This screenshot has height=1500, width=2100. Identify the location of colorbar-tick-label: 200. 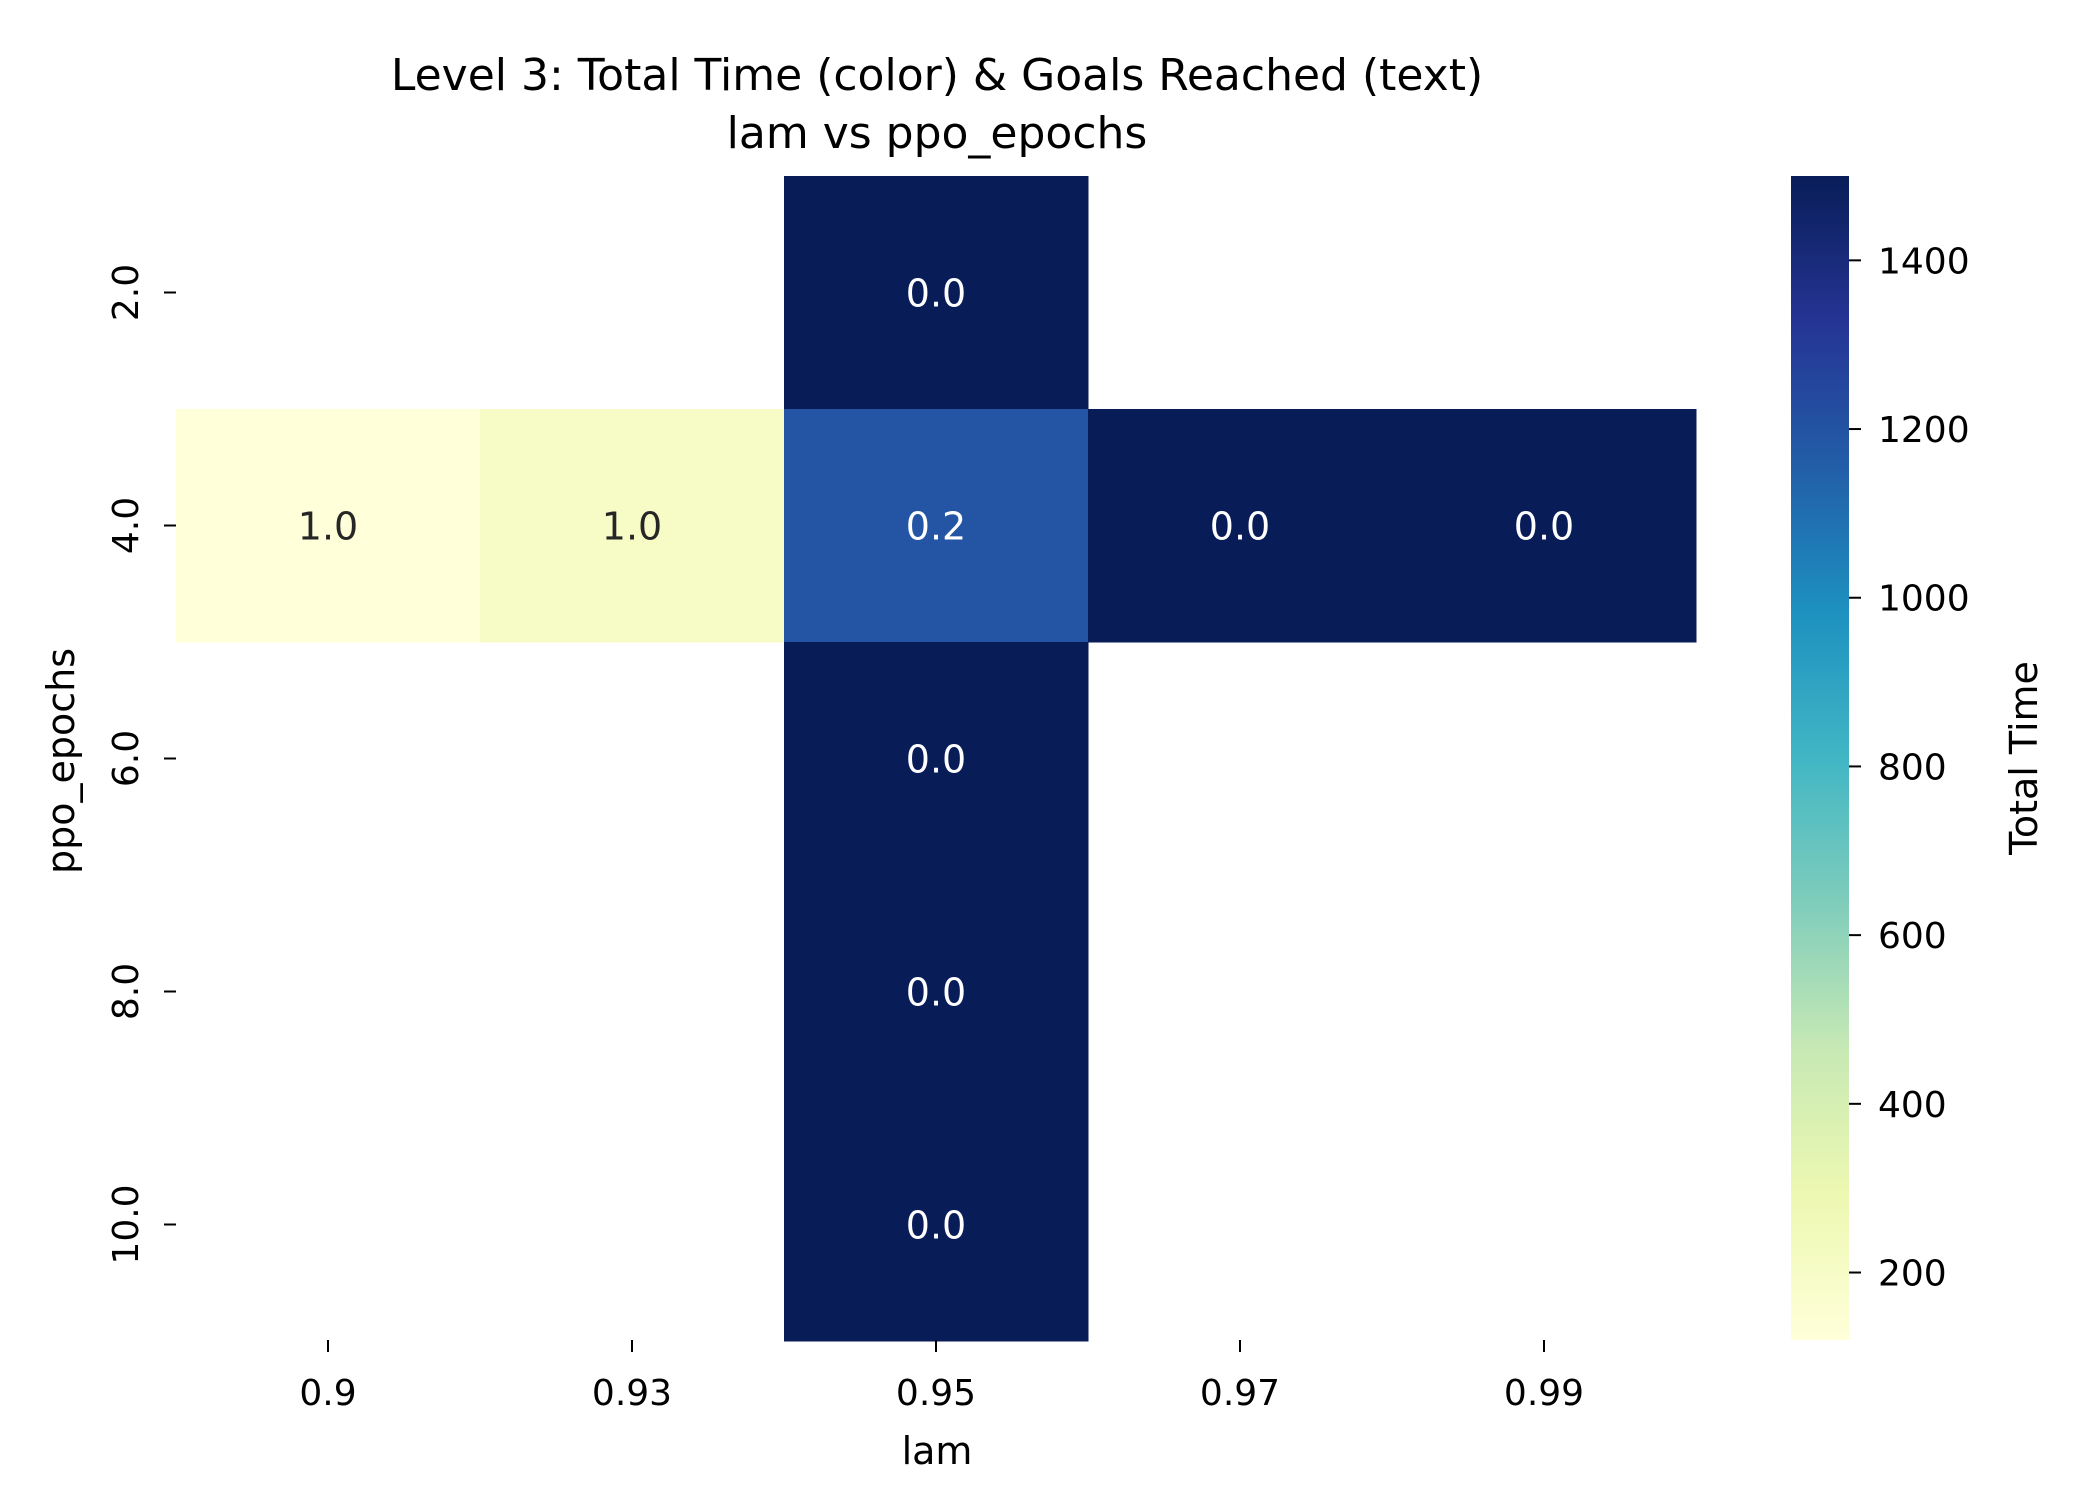
(1912, 1274).